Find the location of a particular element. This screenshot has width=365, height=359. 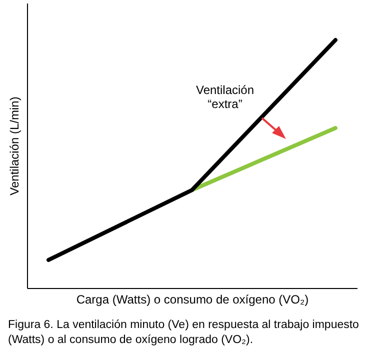

y-axis-title: Ventilación (L/min) is located at coordinates (15, 146).